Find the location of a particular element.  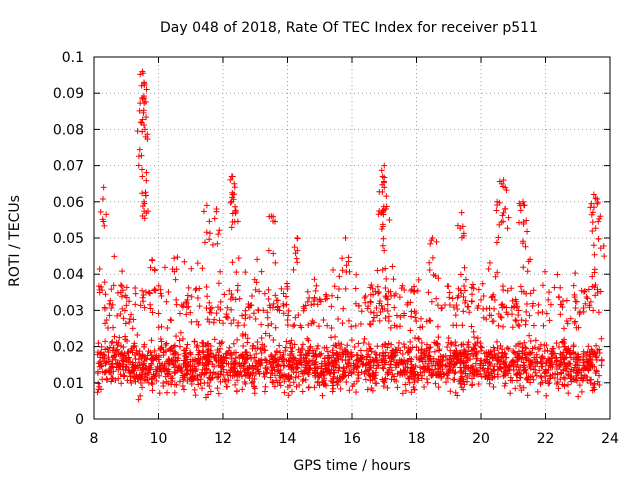

y-tick-label: 0 is located at coordinates (79, 420).